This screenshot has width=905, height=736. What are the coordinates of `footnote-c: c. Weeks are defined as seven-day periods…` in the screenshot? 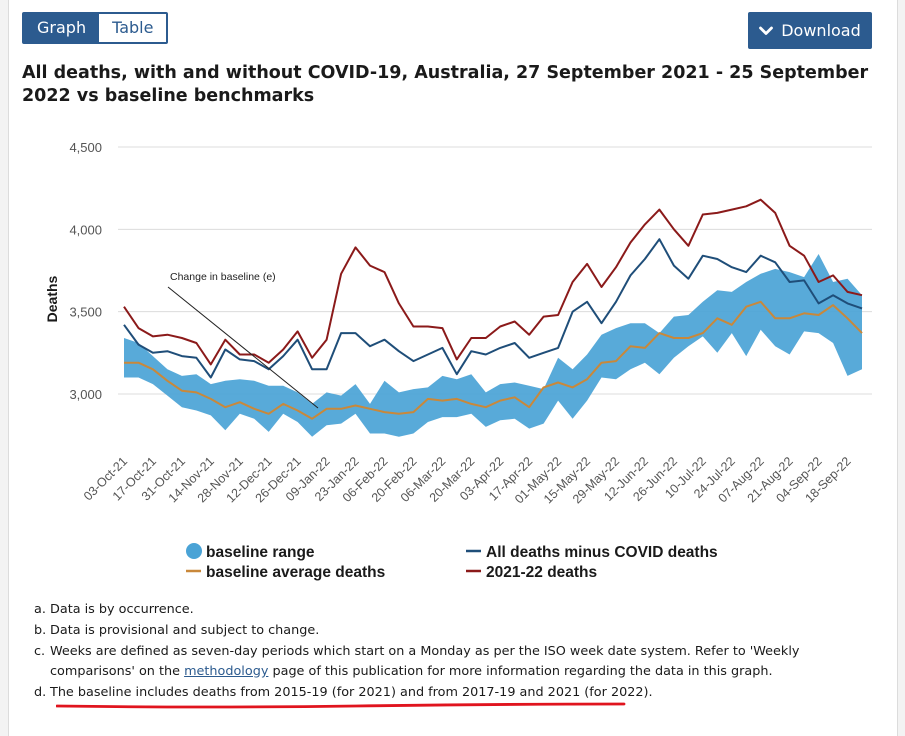 It's located at (417, 661).